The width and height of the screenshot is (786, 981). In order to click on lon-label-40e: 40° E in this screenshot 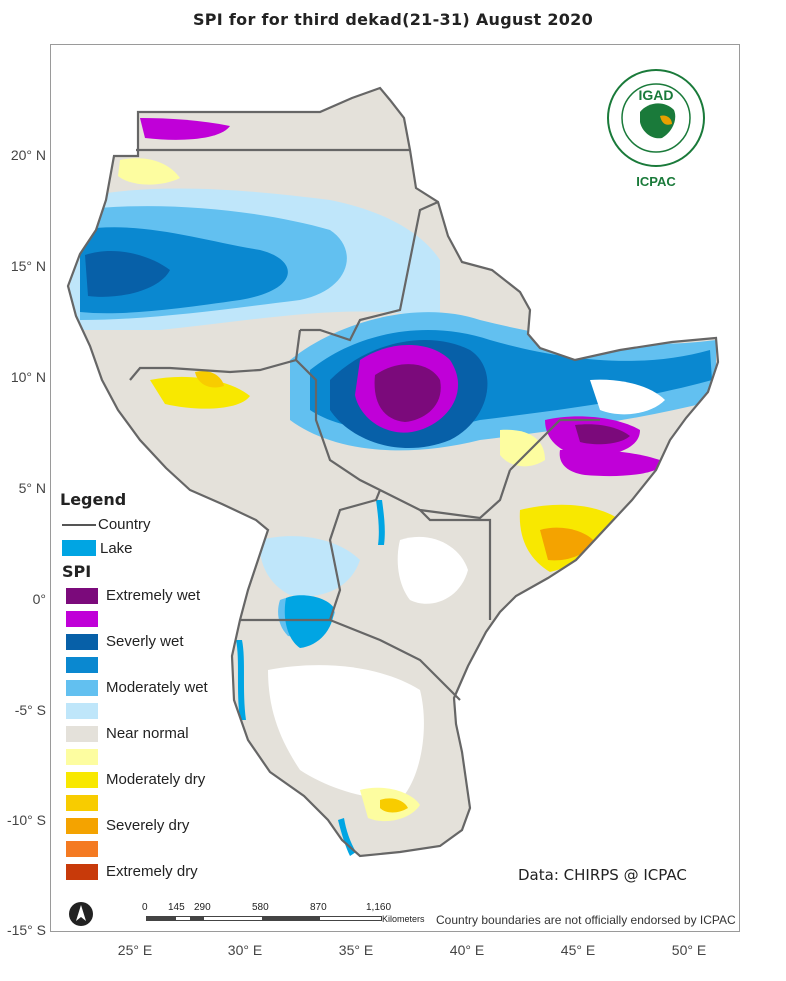, I will do `click(467, 950)`.